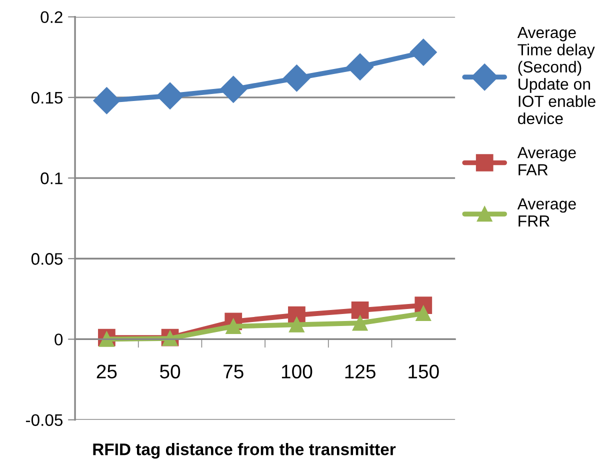 The height and width of the screenshot is (468, 610). What do you see at coordinates (47, 98) in the screenshot?
I see `y-tick-label: 0.15` at bounding box center [47, 98].